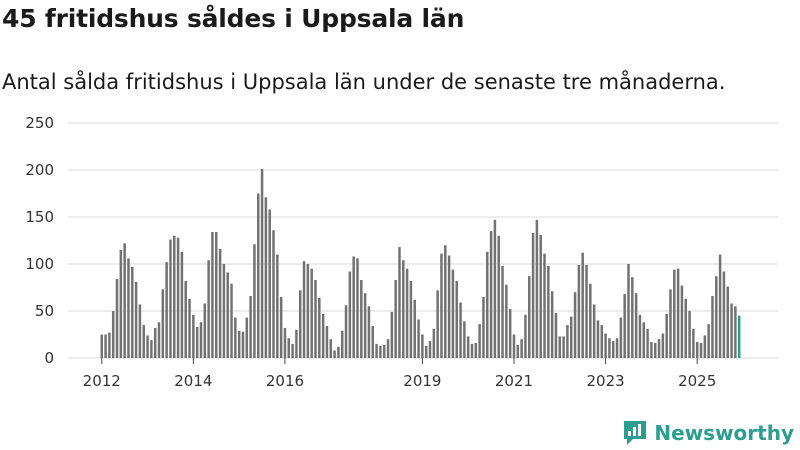  What do you see at coordinates (514, 381) in the screenshot?
I see `x-tick-label: 2021` at bounding box center [514, 381].